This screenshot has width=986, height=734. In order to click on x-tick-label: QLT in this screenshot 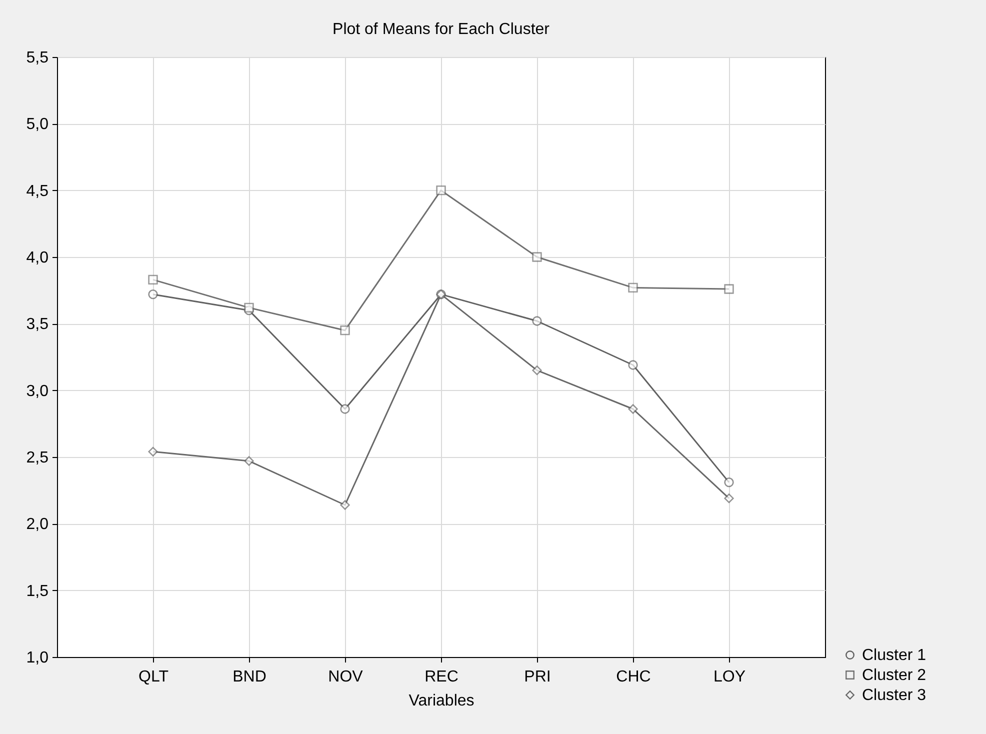, I will do `click(153, 677)`.